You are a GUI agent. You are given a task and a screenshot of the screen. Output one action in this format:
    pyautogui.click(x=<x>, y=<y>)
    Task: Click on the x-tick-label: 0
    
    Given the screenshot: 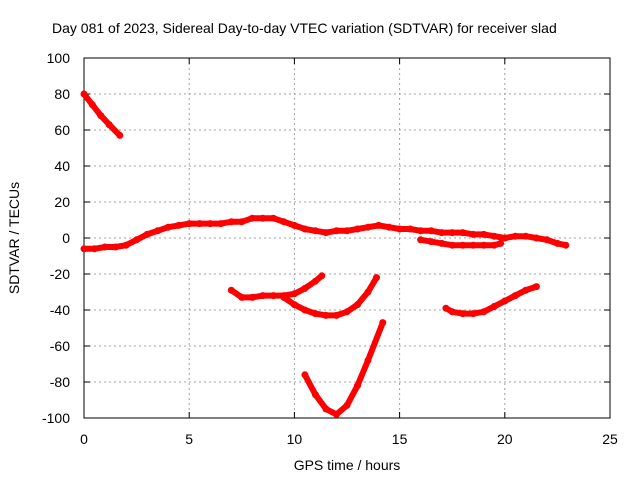 What is the action you would take?
    pyautogui.click(x=84, y=439)
    